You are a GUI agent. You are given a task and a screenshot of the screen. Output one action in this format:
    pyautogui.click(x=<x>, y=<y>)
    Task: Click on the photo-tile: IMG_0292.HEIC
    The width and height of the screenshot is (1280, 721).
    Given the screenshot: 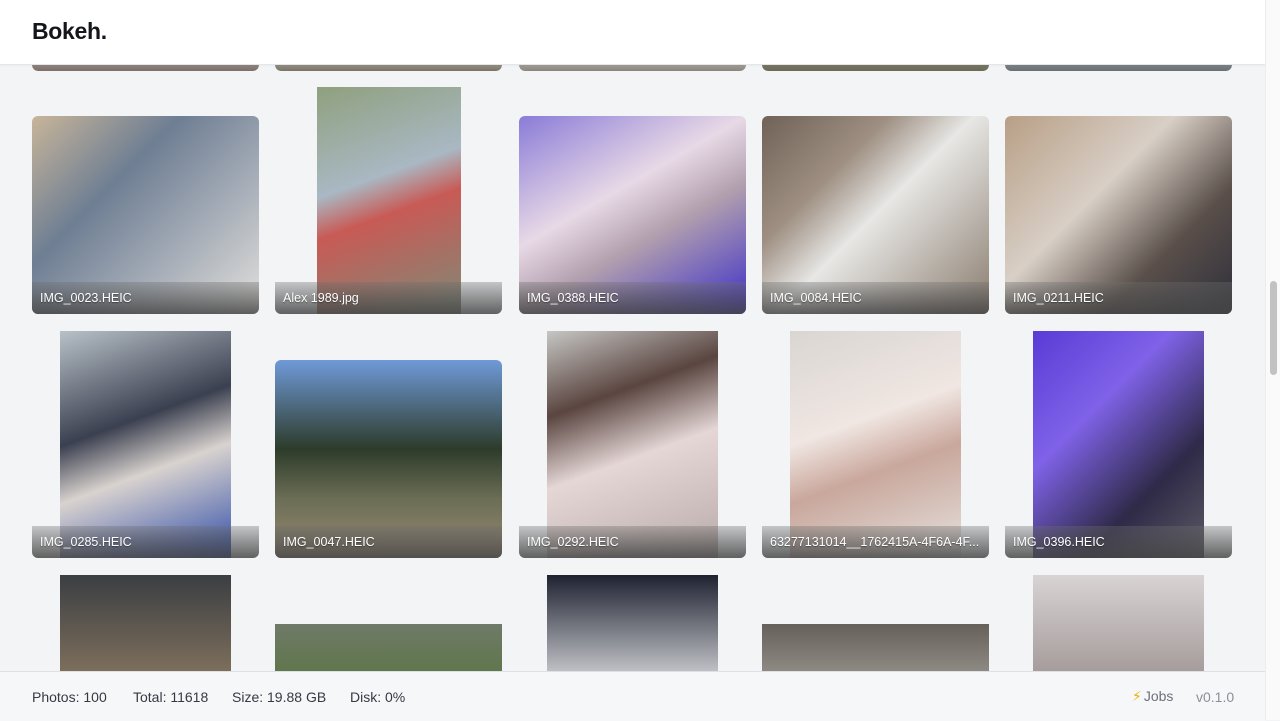 What is the action you would take?
    pyautogui.click(x=632, y=444)
    